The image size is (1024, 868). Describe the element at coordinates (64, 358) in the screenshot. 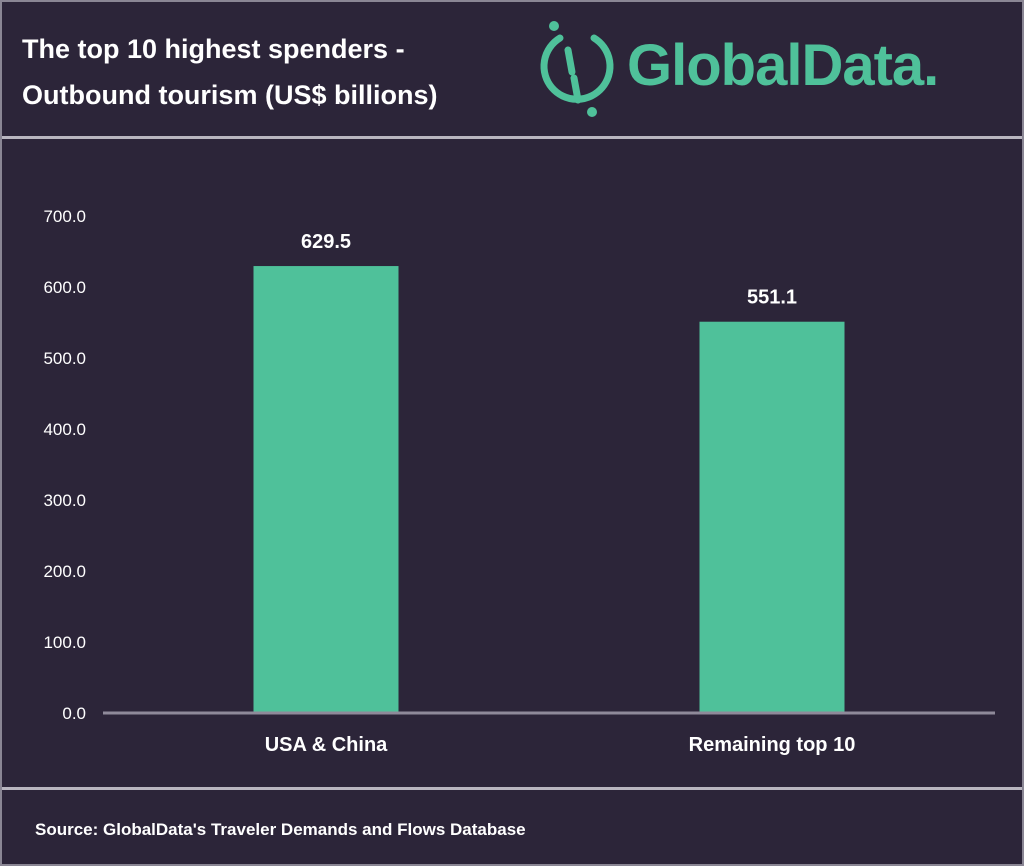

I see `y-tick-label: 500.0` at that location.